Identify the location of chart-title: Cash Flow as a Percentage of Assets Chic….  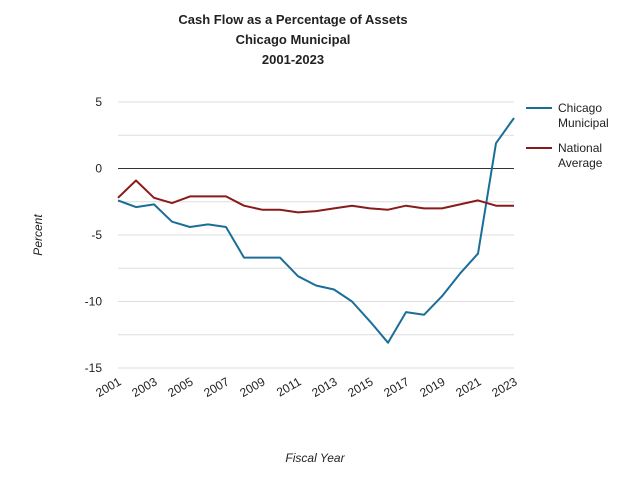
(292, 39).